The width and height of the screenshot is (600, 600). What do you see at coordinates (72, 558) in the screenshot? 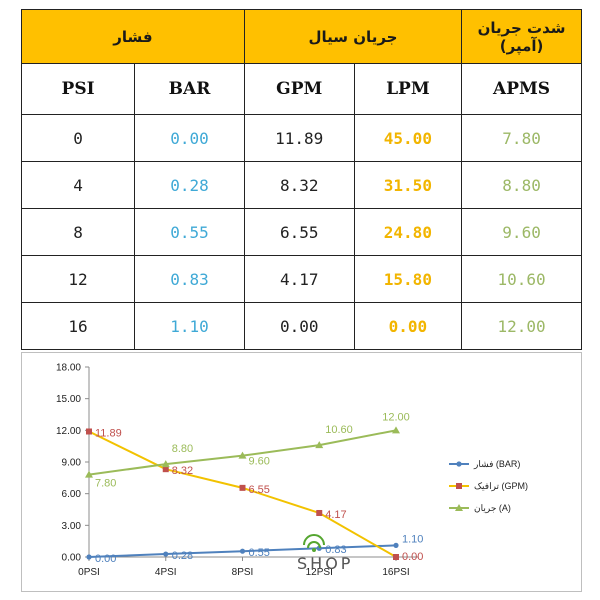
I see `y-tick-label: 0.00` at bounding box center [72, 558].